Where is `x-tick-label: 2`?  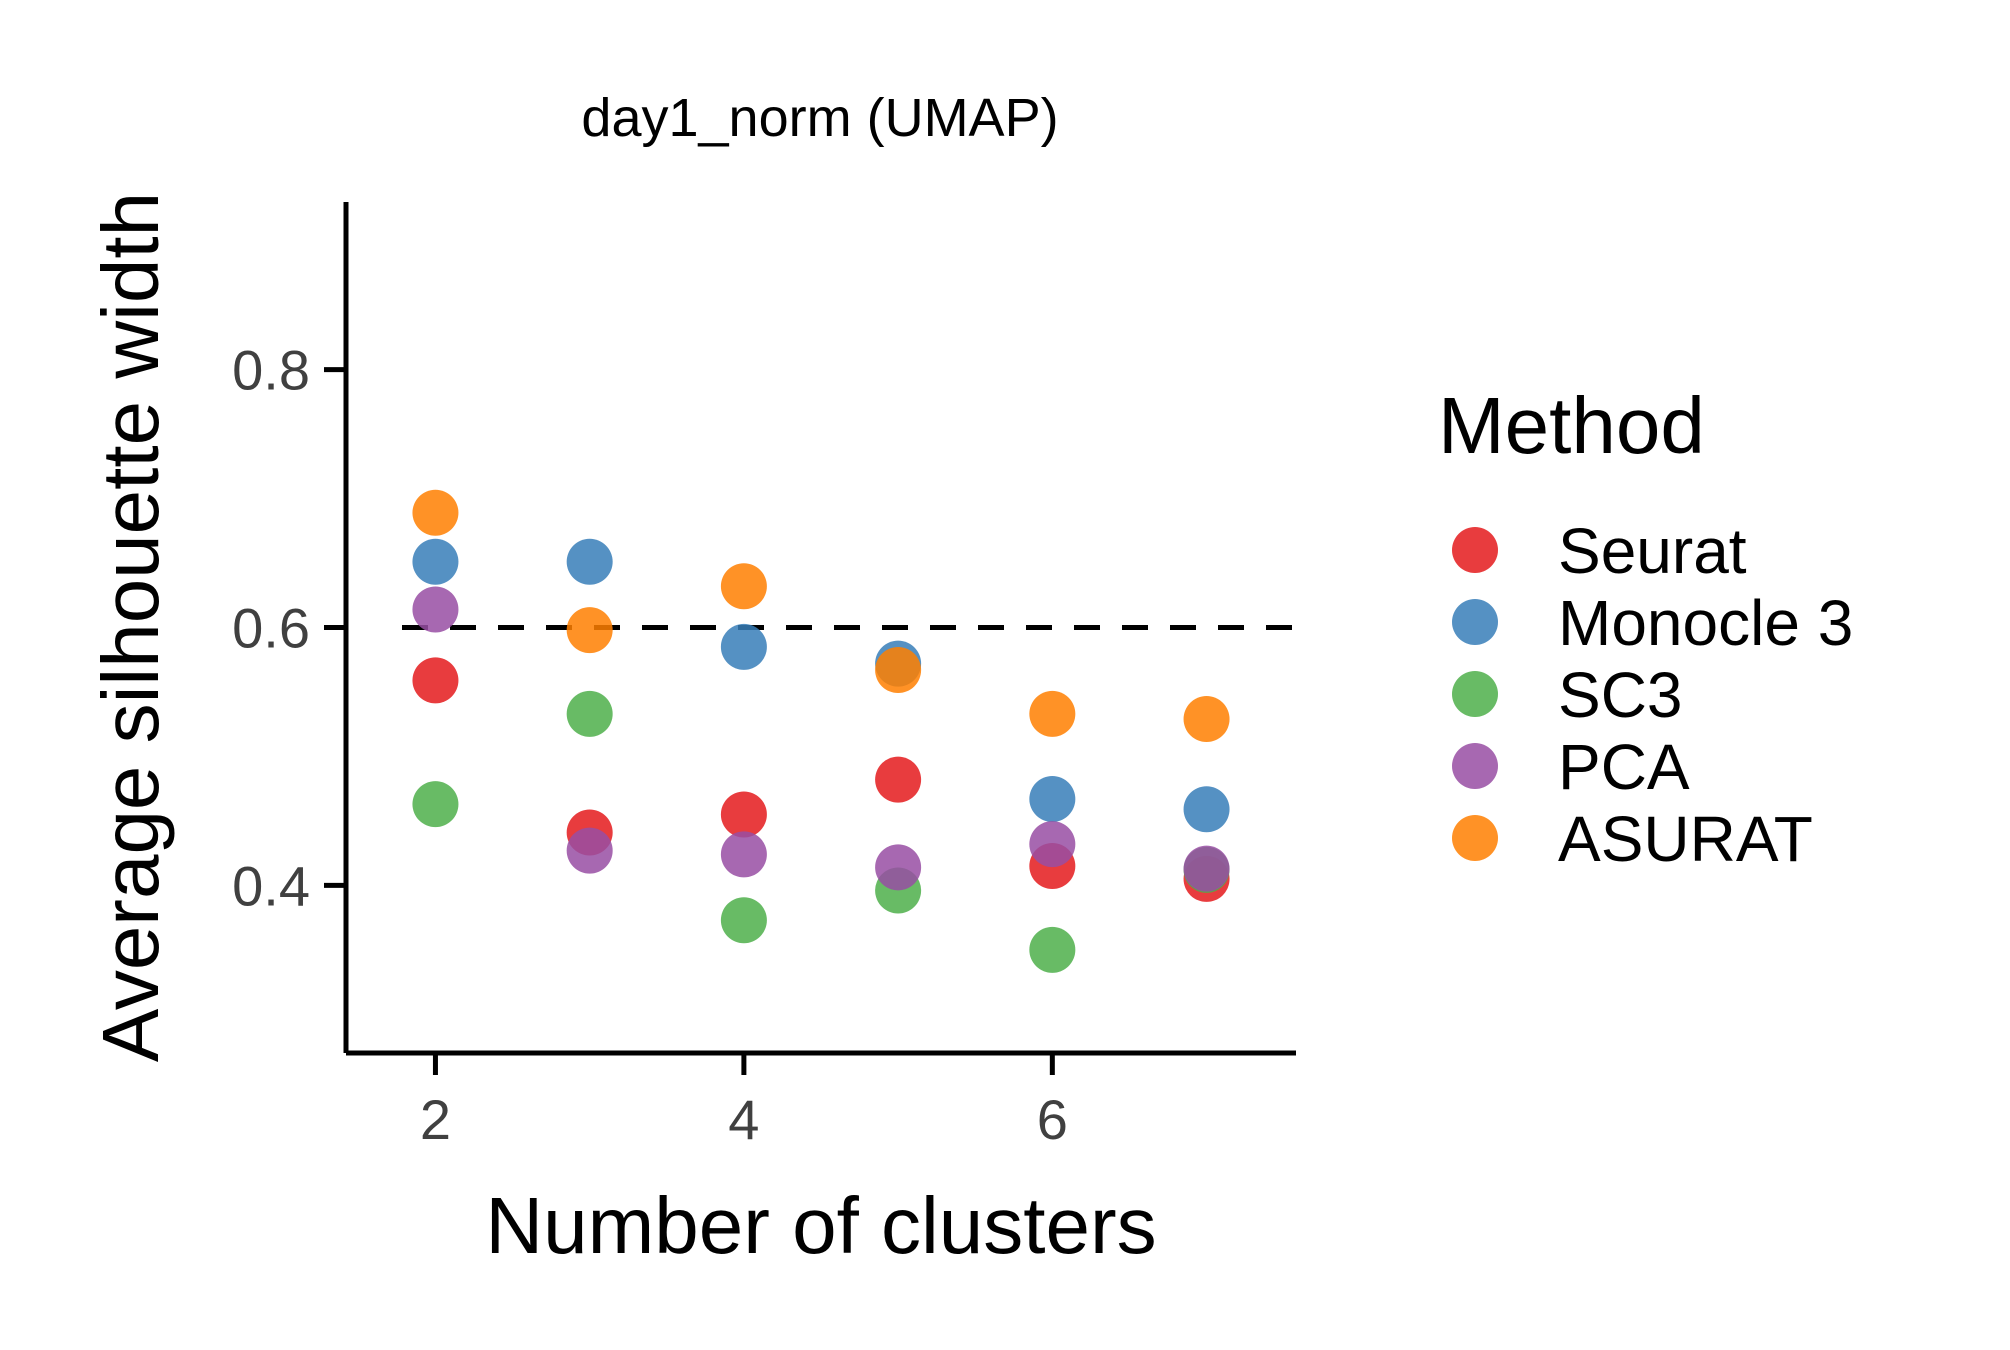
x-tick-label: 2 is located at coordinates (435, 1119).